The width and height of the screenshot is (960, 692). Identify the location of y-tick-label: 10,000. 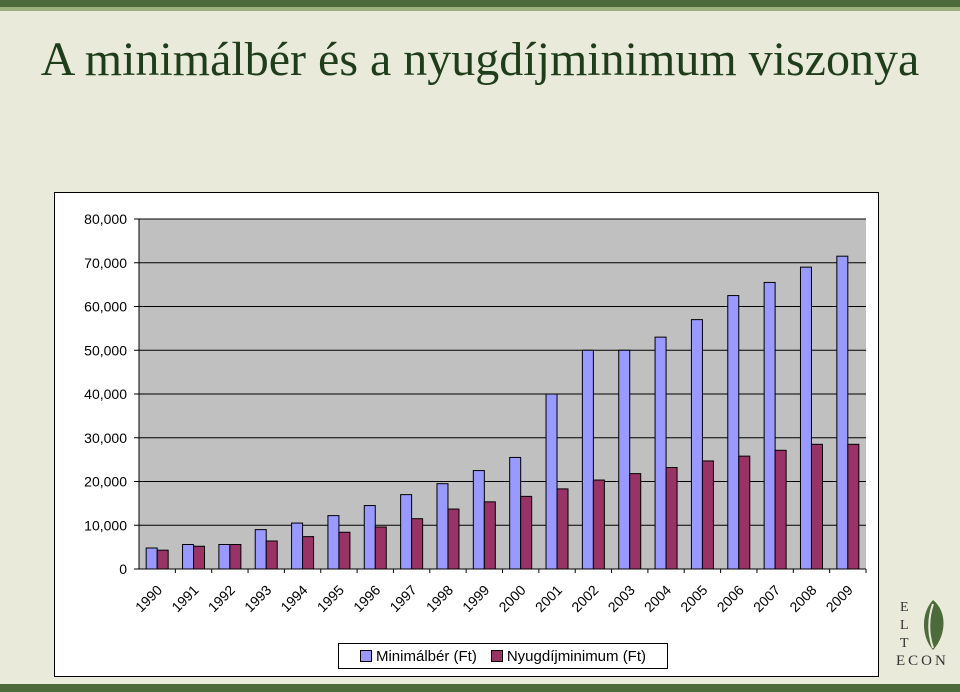
(105, 525).